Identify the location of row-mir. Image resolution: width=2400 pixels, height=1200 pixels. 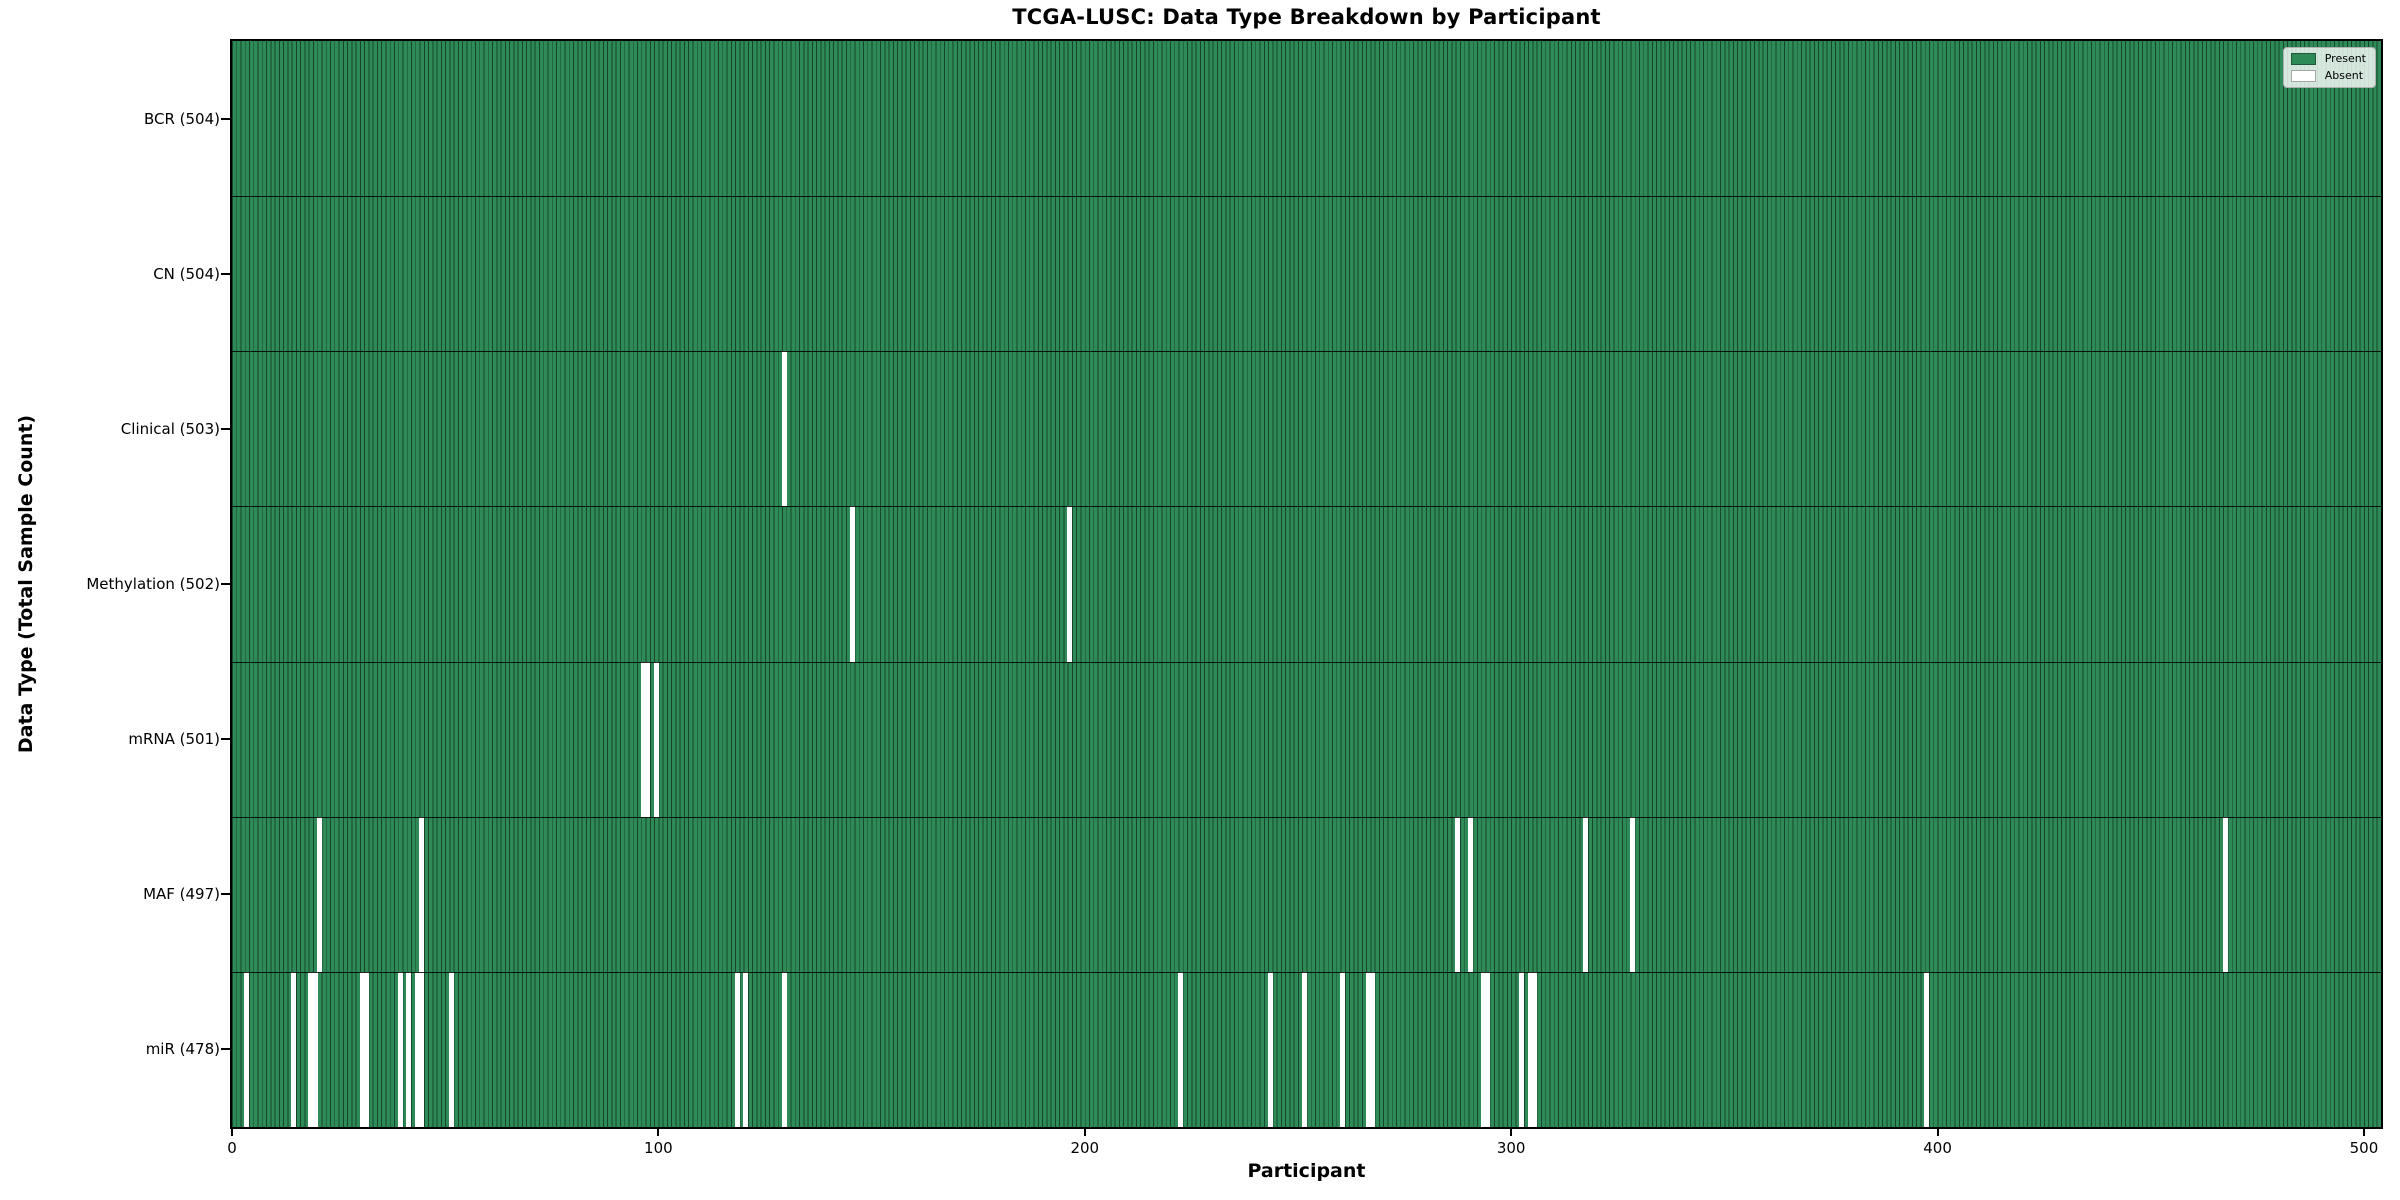
(1306, 1049).